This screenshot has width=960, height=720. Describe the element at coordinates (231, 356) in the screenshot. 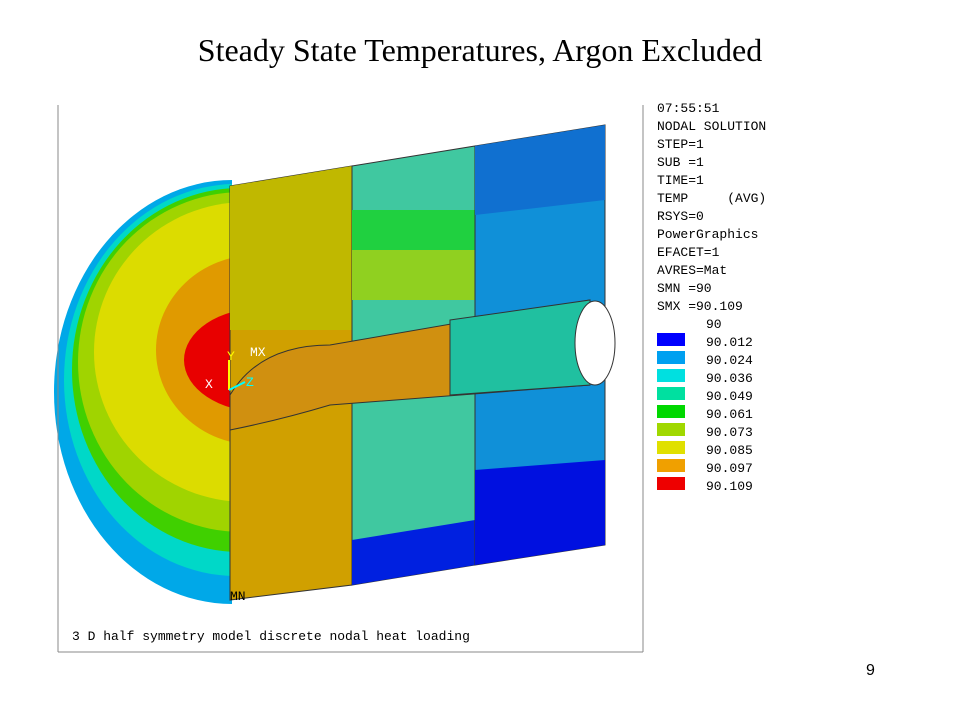

I see `axis-label: Y` at that location.